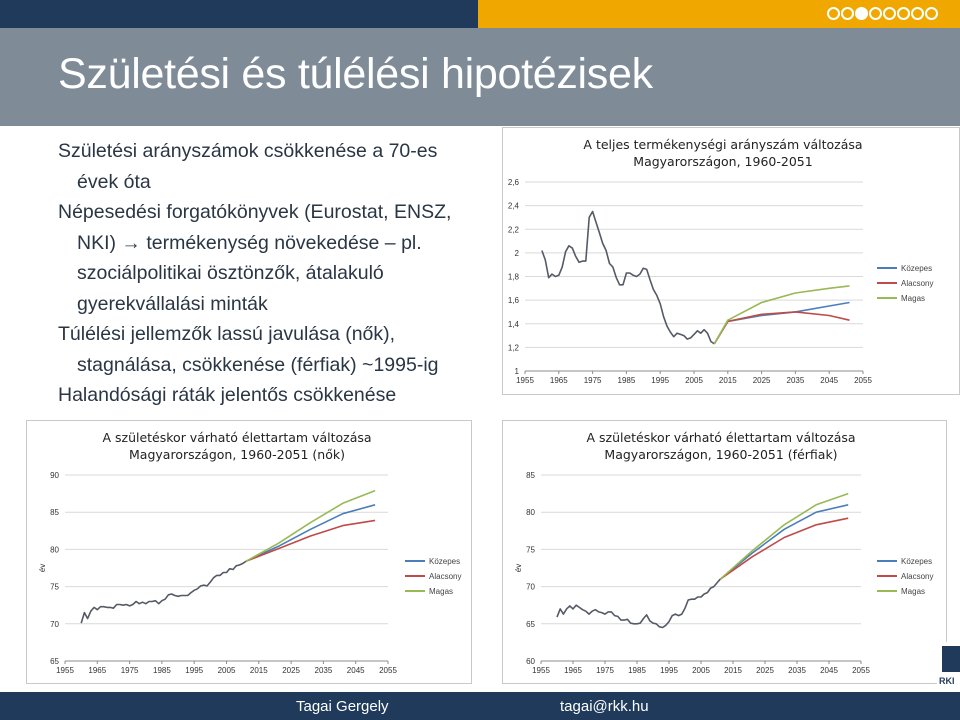  Describe the element at coordinates (230, 273) in the screenshot. I see `bullet-line: szociálpolitikai ösztönzők, átalakuló` at that location.